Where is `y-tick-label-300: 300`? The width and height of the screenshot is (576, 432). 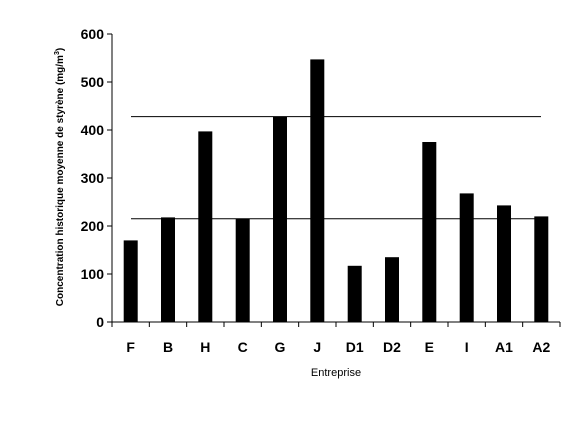
y-tick-label-300: 300 is located at coordinates (93, 178).